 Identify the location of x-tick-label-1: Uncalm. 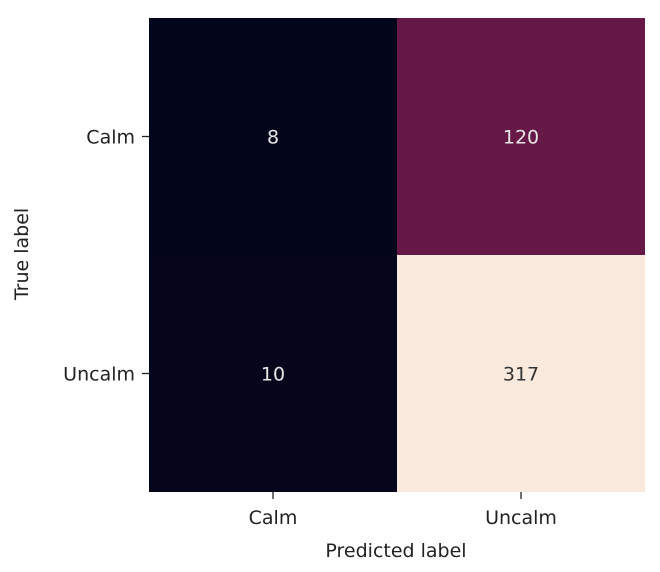
(521, 518).